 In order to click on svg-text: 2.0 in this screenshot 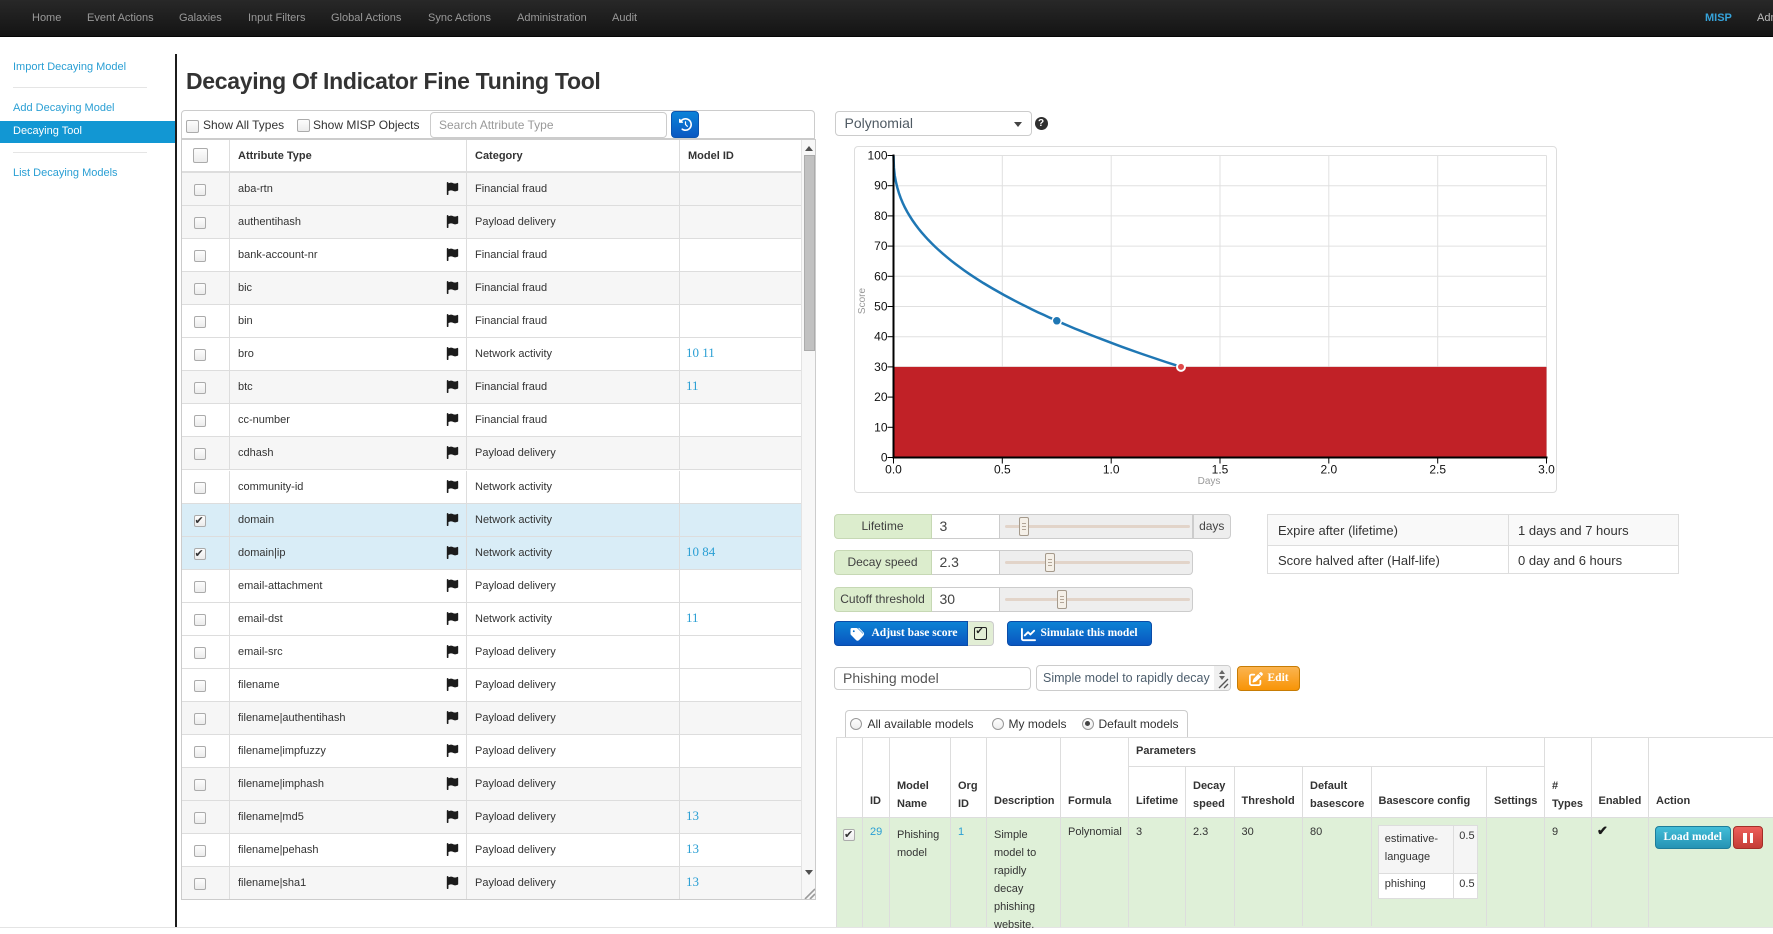, I will do `click(1328, 470)`.